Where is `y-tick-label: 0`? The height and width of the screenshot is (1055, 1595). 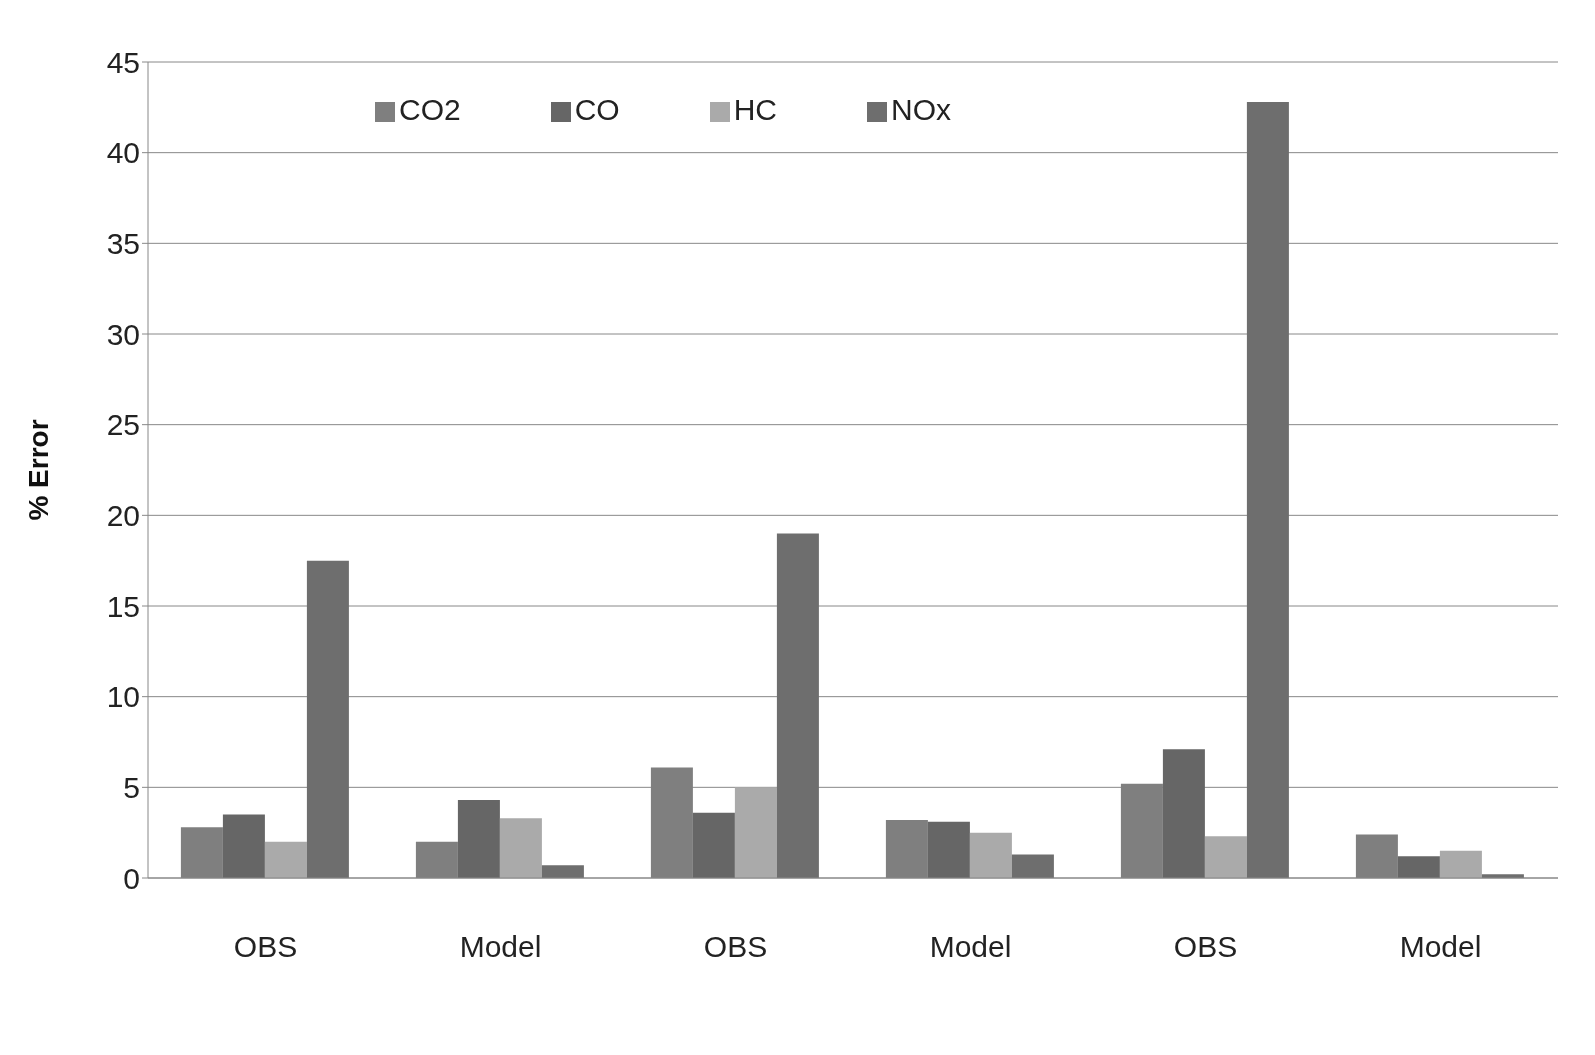 y-tick-label: 0 is located at coordinates (131, 878).